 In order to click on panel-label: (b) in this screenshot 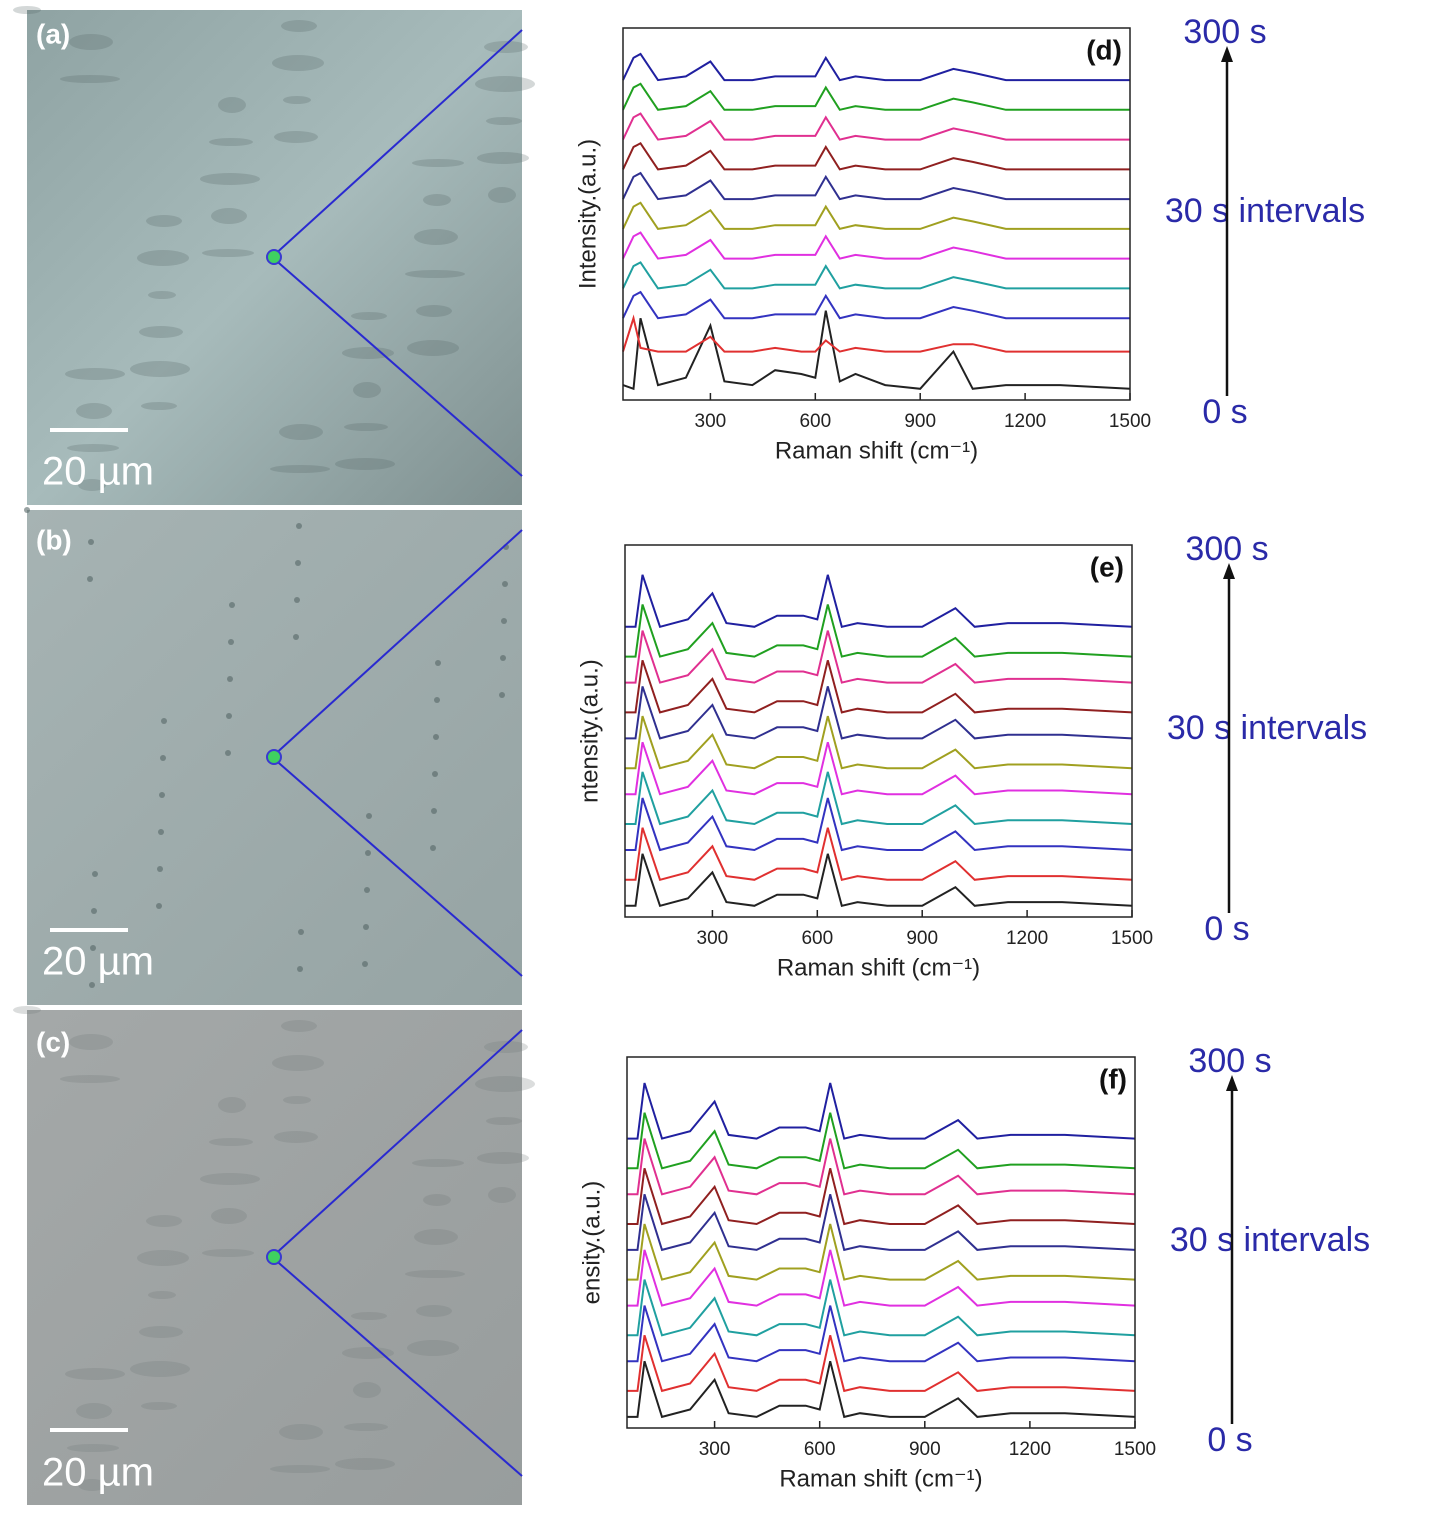, I will do `click(54, 539)`.